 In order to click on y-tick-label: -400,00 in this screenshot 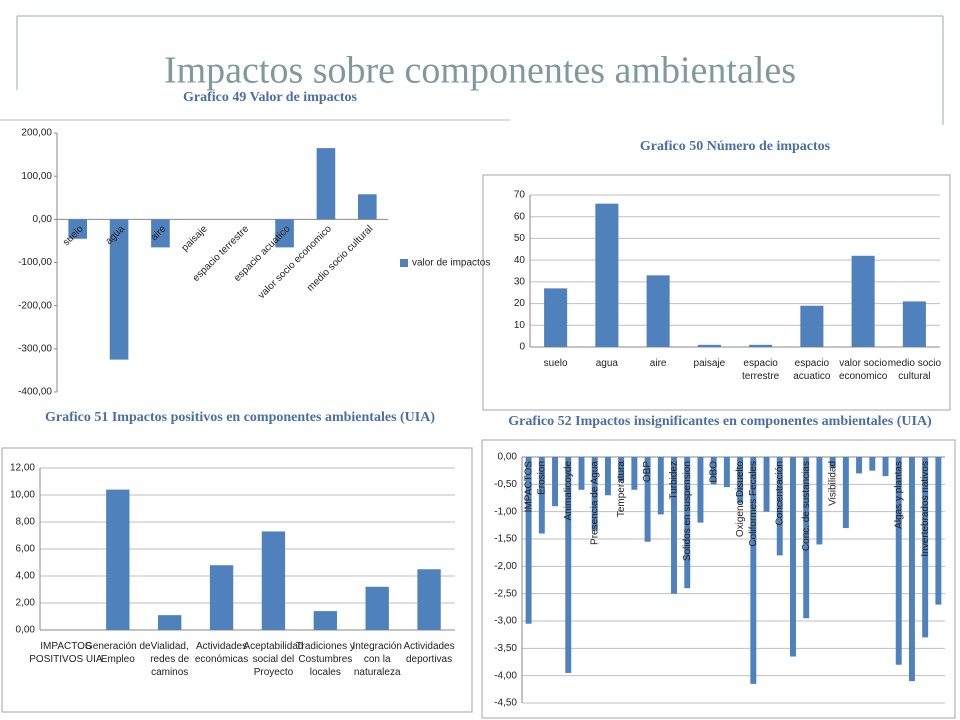, I will do `click(35, 392)`.